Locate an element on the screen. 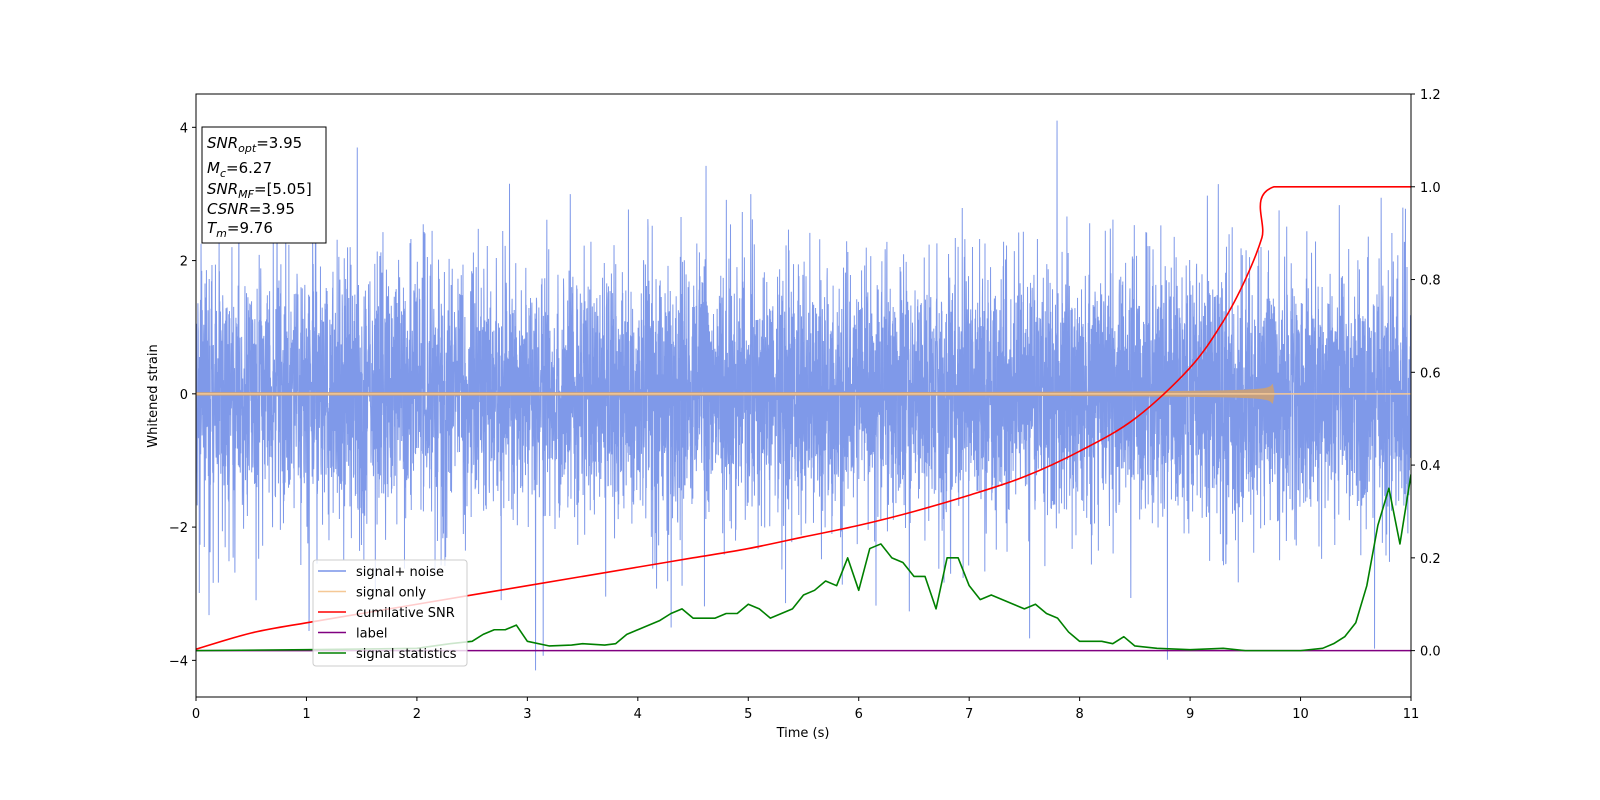 The image size is (1600, 800). x-axis-label: Time (s) is located at coordinates (803, 733).